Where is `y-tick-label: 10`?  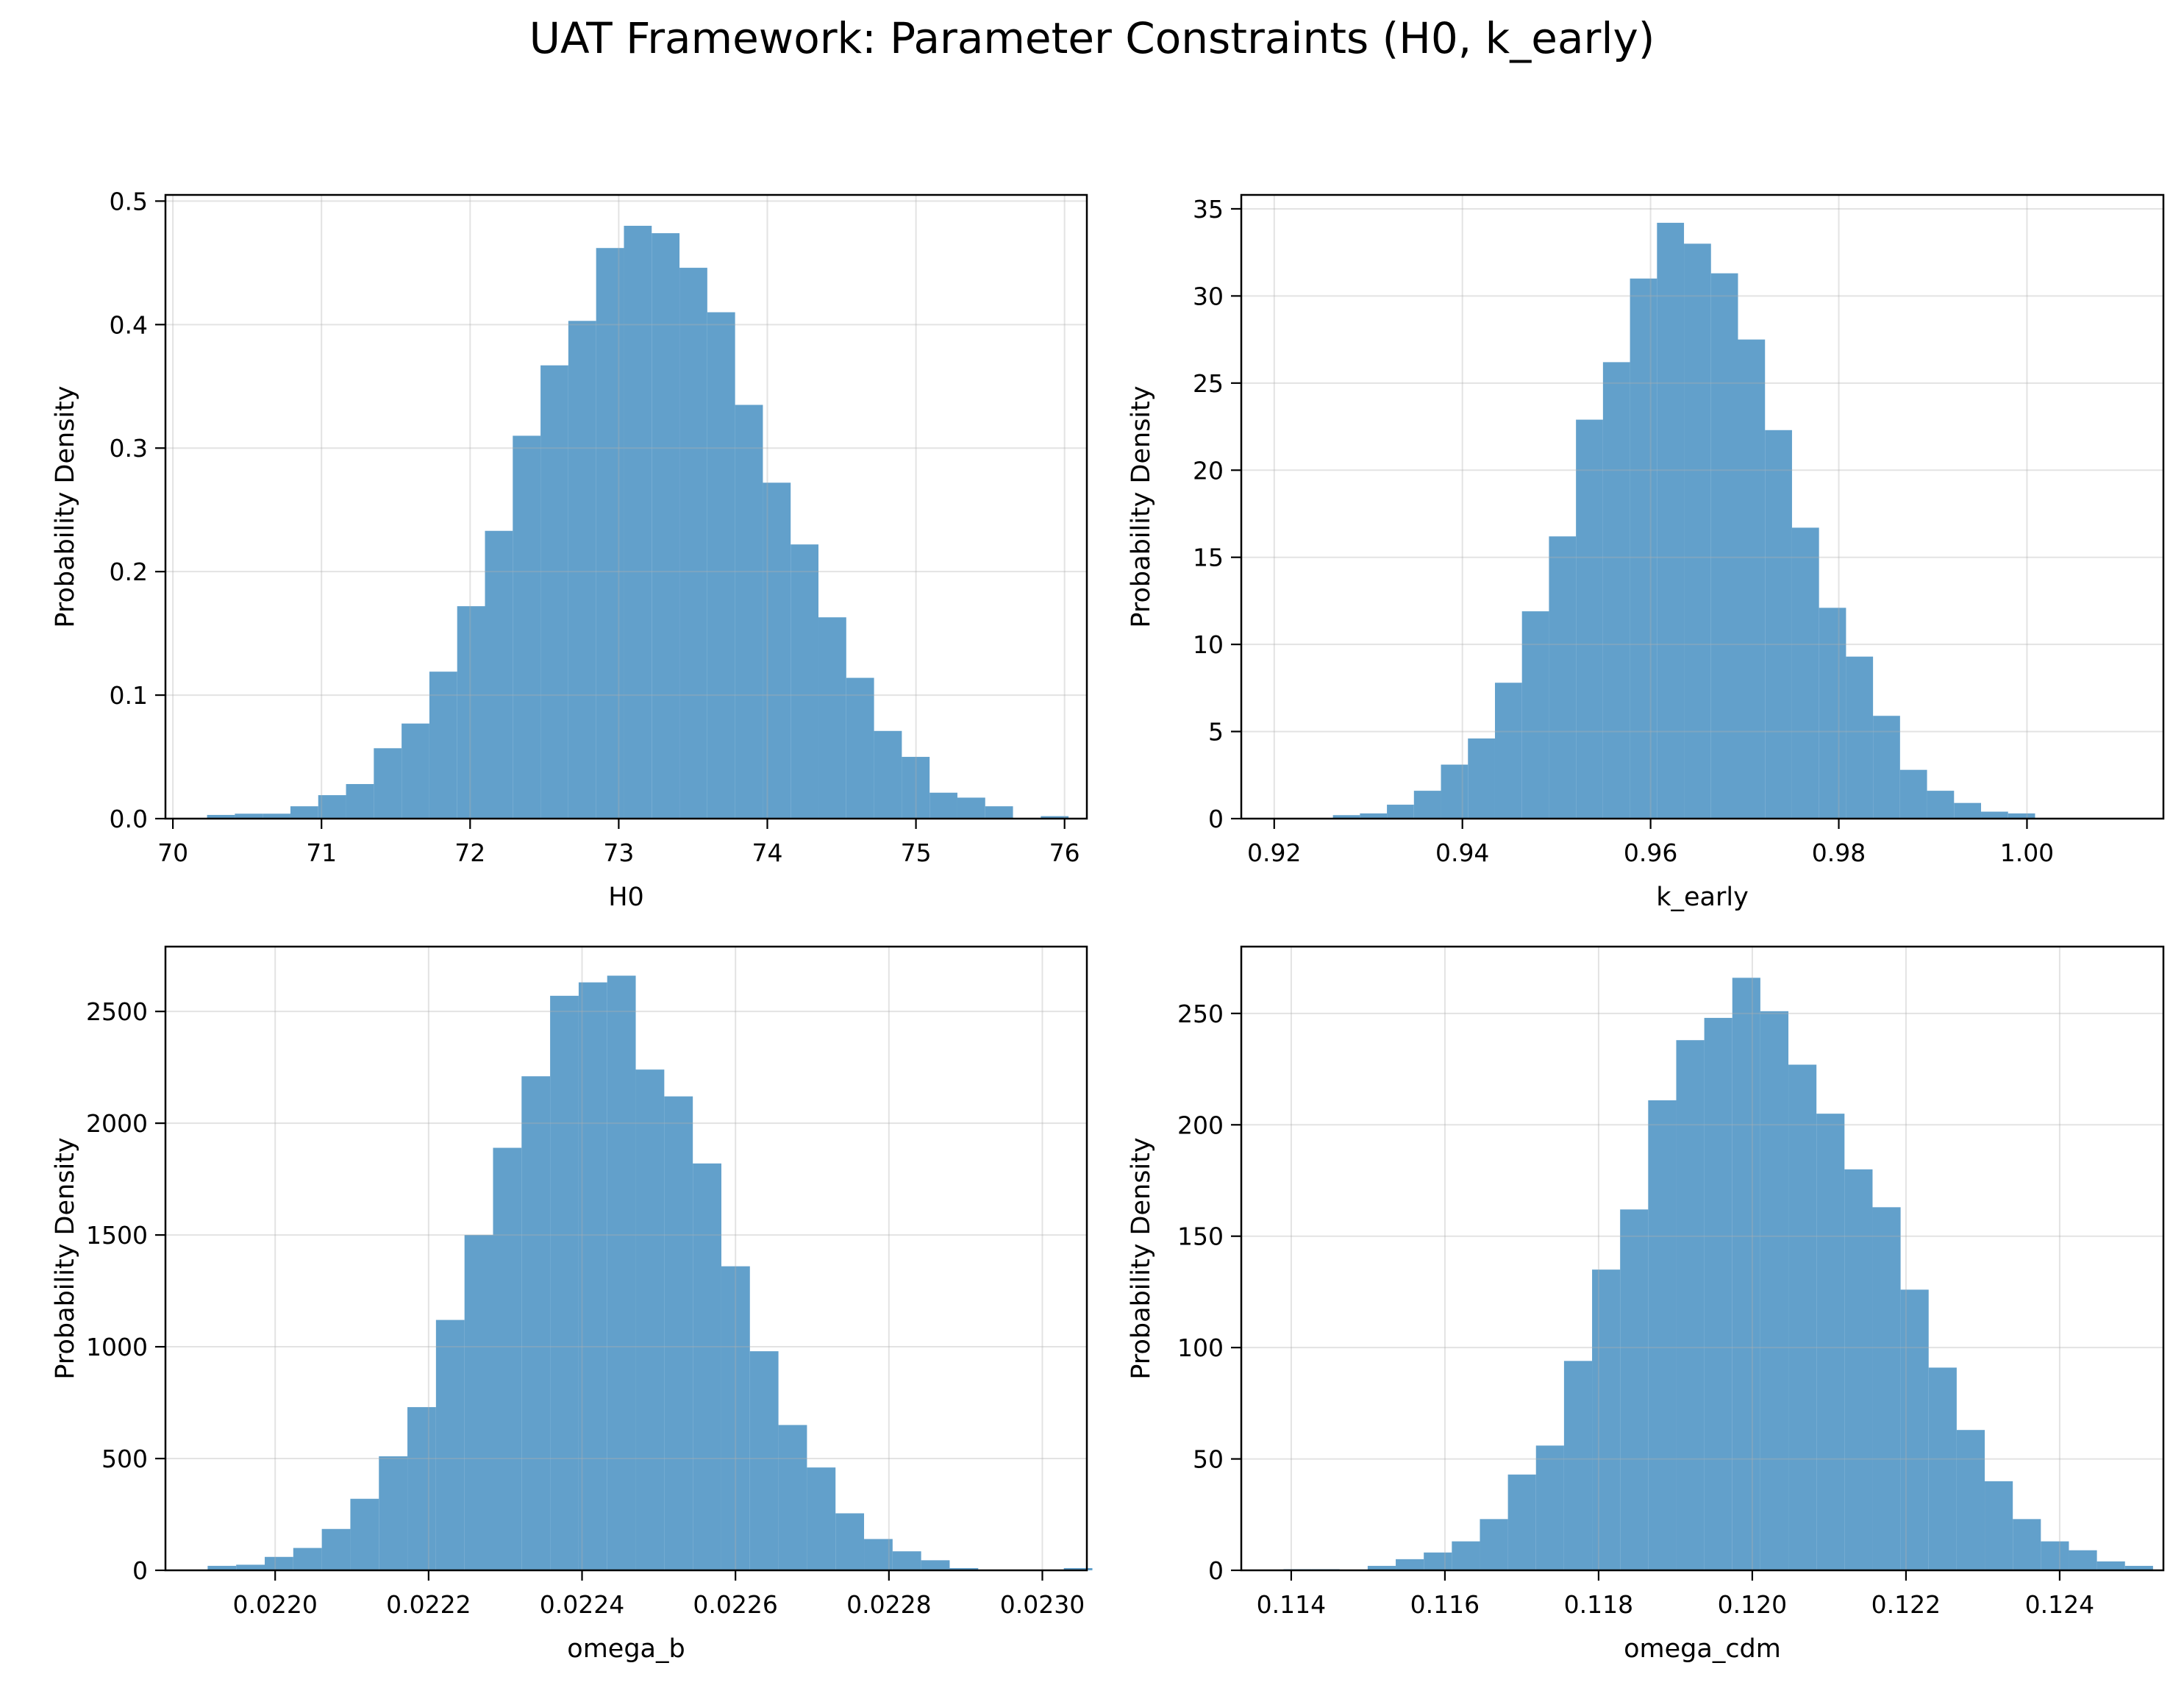 y-tick-label: 10 is located at coordinates (1208, 644).